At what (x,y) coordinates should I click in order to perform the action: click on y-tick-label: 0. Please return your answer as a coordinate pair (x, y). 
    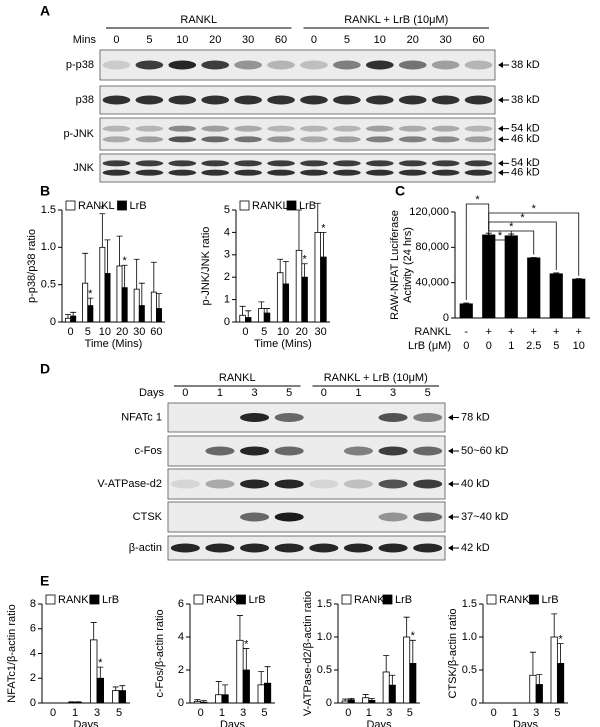
    Looking at the image, I should click on (446, 318).